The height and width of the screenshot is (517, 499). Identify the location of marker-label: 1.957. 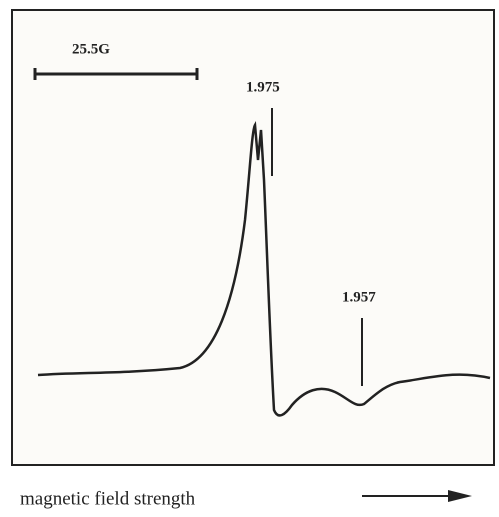
(359, 297).